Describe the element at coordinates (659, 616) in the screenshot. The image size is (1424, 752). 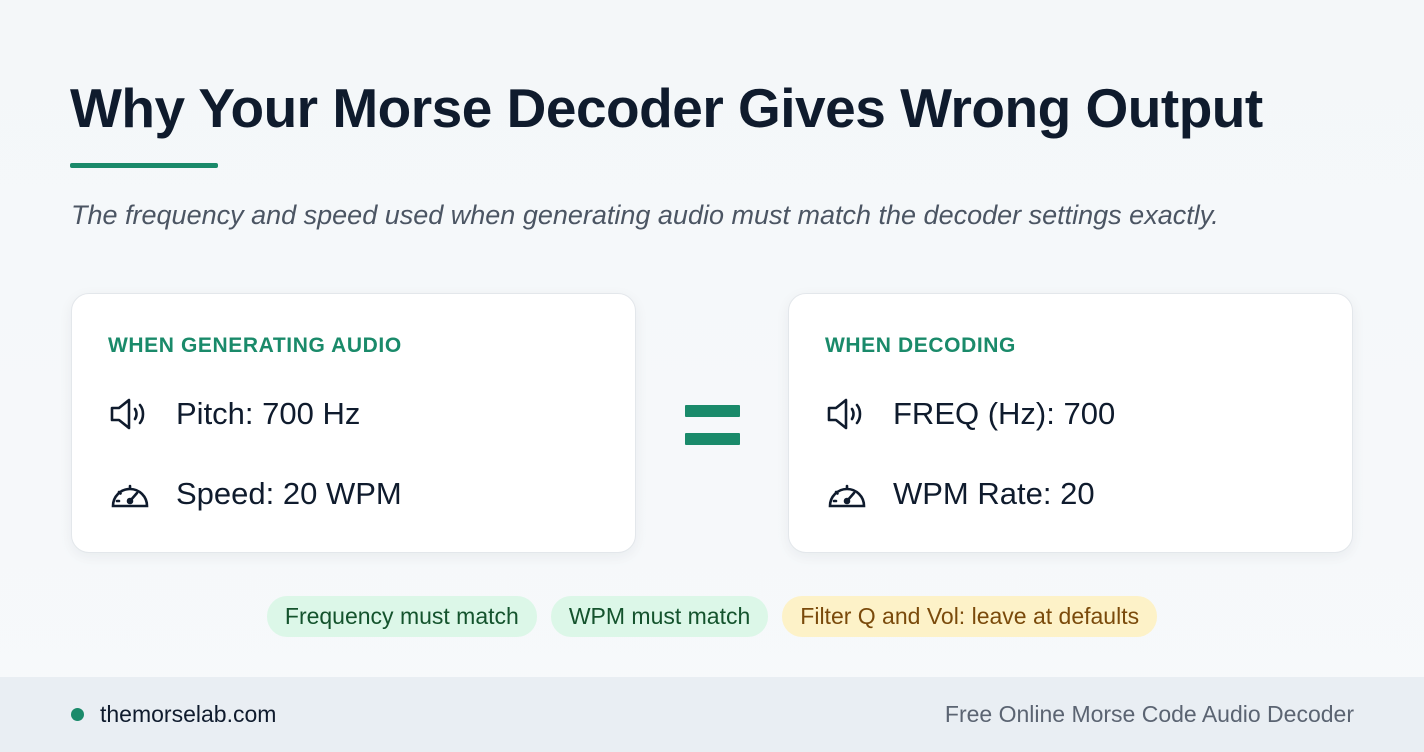
I see `wpm-pill: WPM must match` at that location.